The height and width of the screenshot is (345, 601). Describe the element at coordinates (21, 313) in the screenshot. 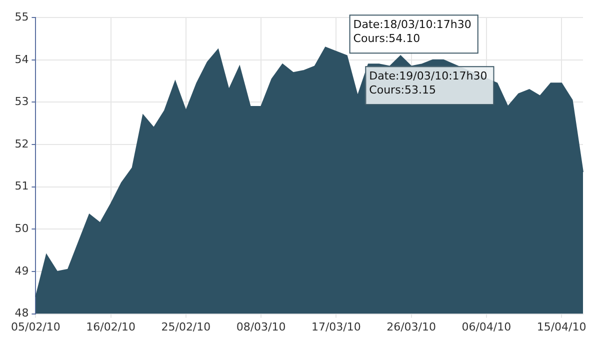

I see `y-tick-label: 48` at that location.